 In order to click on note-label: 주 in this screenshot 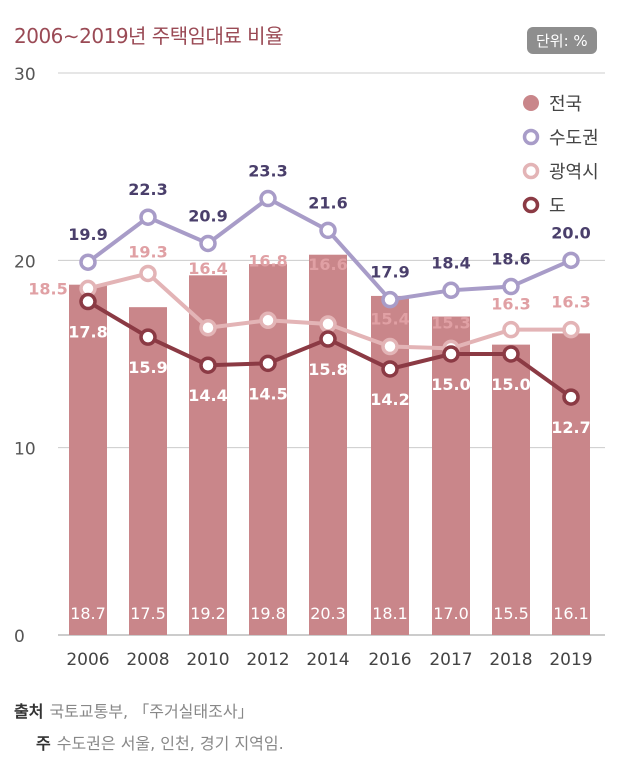, I will do `click(43, 743)`.